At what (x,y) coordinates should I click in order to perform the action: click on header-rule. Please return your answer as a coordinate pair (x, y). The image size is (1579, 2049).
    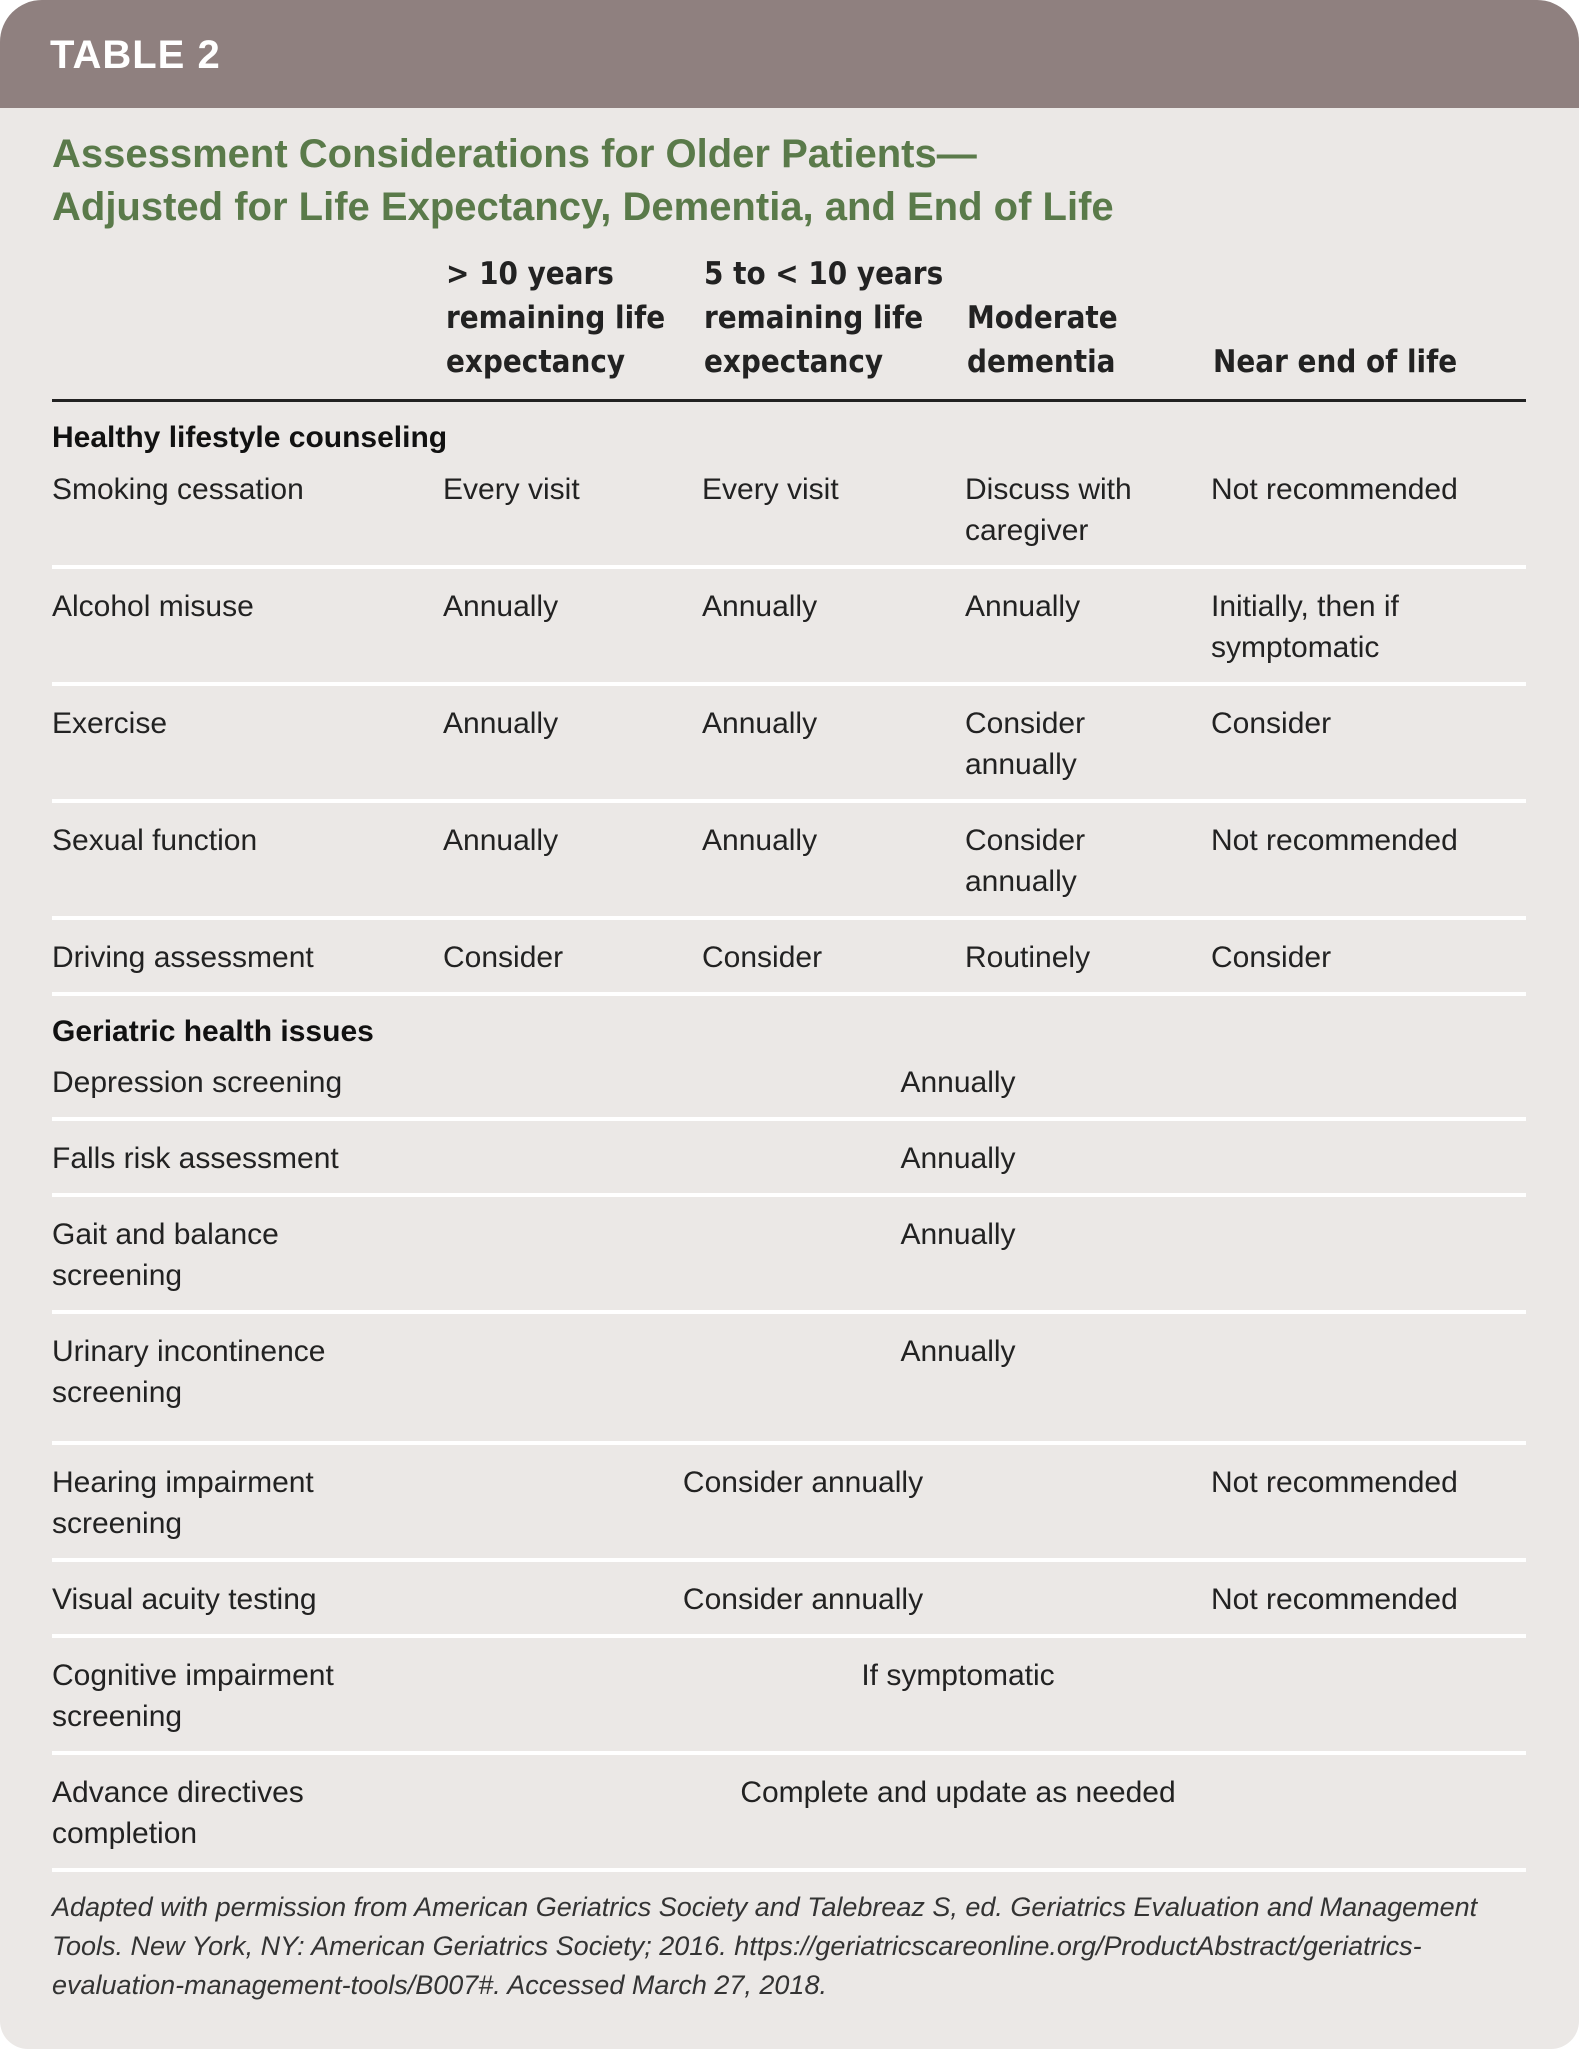
    Looking at the image, I should click on (789, 400).